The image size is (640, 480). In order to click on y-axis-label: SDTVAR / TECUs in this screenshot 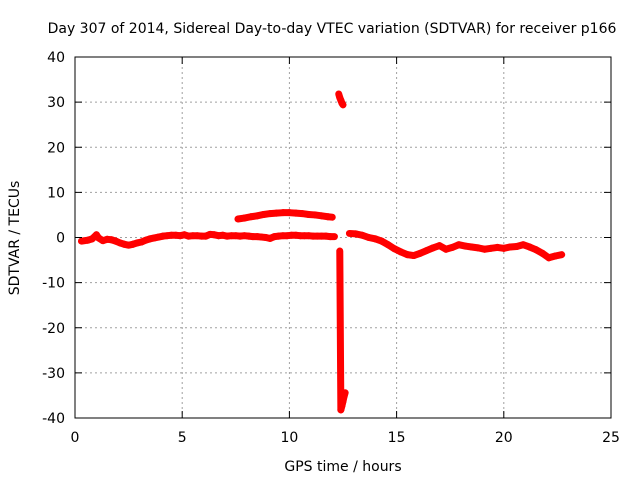, I will do `click(15, 238)`.